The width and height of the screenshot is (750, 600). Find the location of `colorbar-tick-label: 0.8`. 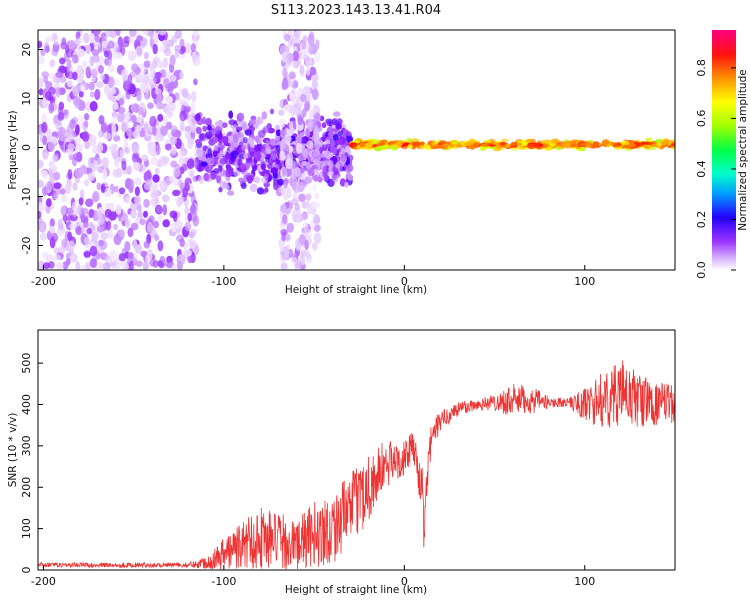

colorbar-tick-label: 0.8 is located at coordinates (701, 68).